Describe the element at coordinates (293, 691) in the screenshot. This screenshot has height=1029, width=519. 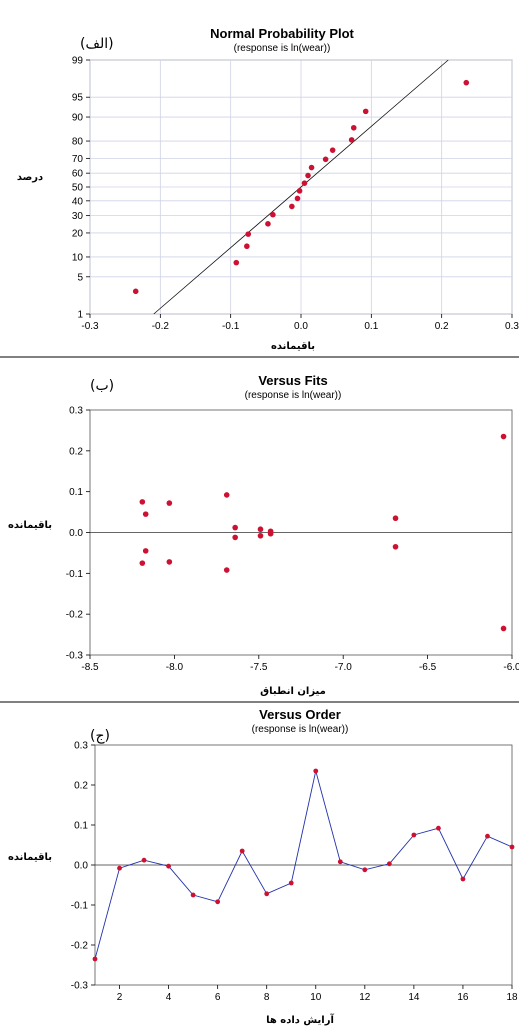
I see `x-axis-label: میزان انطباق` at that location.